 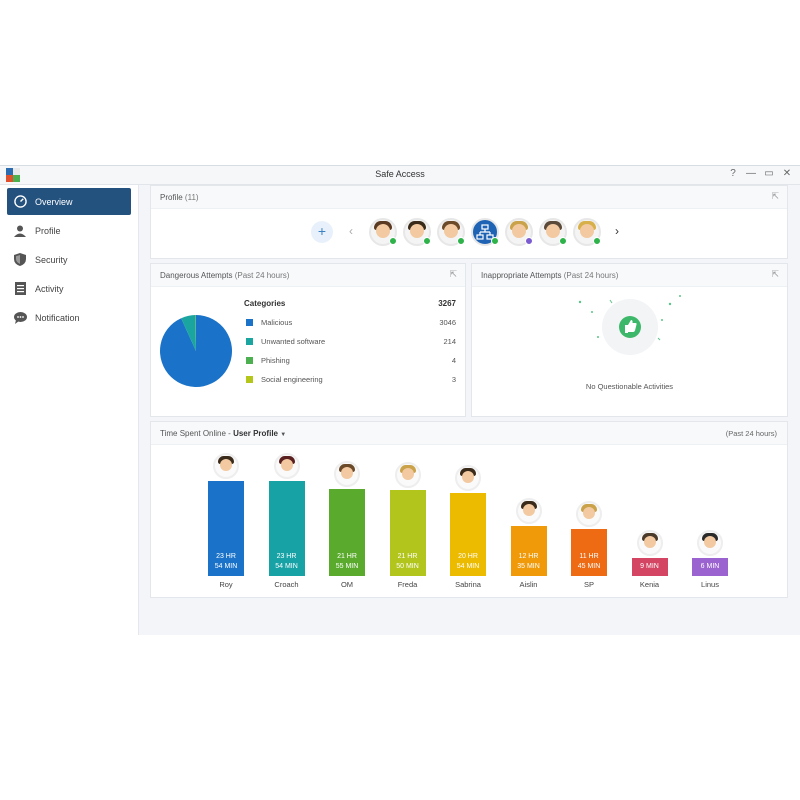 What do you see at coordinates (468, 584) in the screenshot?
I see `bar-category-label: Sabrina` at bounding box center [468, 584].